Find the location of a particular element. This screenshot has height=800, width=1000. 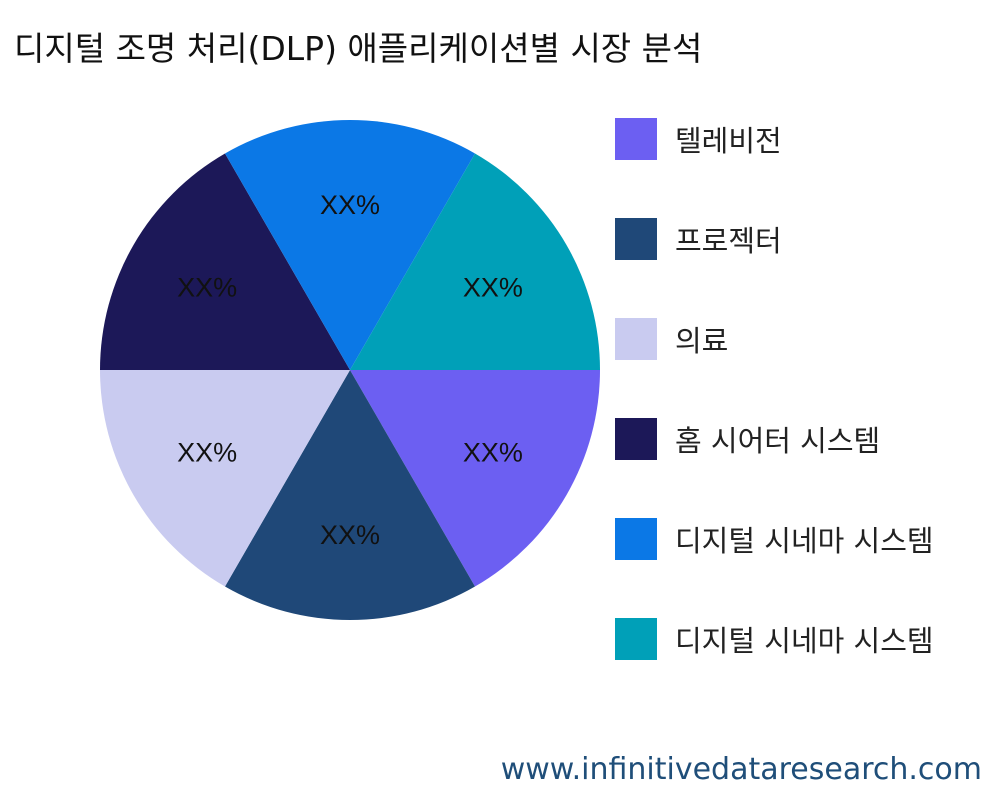

legend-item-digital-cinema-1: 디지털 시네마 시스템 is located at coordinates (774, 539).